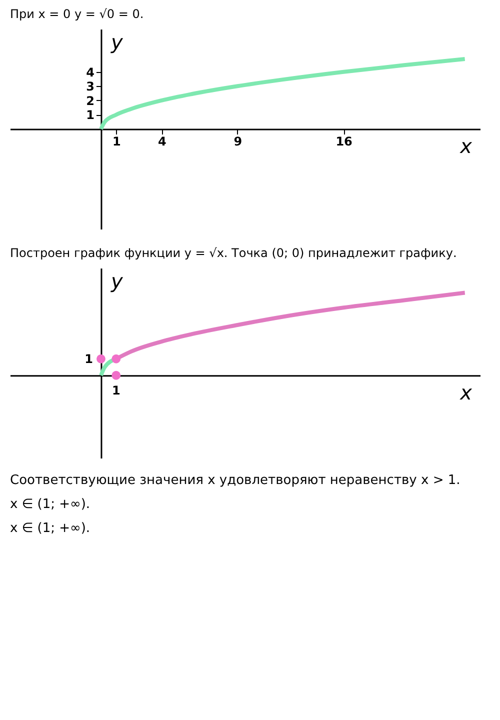 The image size is (500, 720). What do you see at coordinates (116, 390) in the screenshot?
I see `annotation: 1` at bounding box center [116, 390].